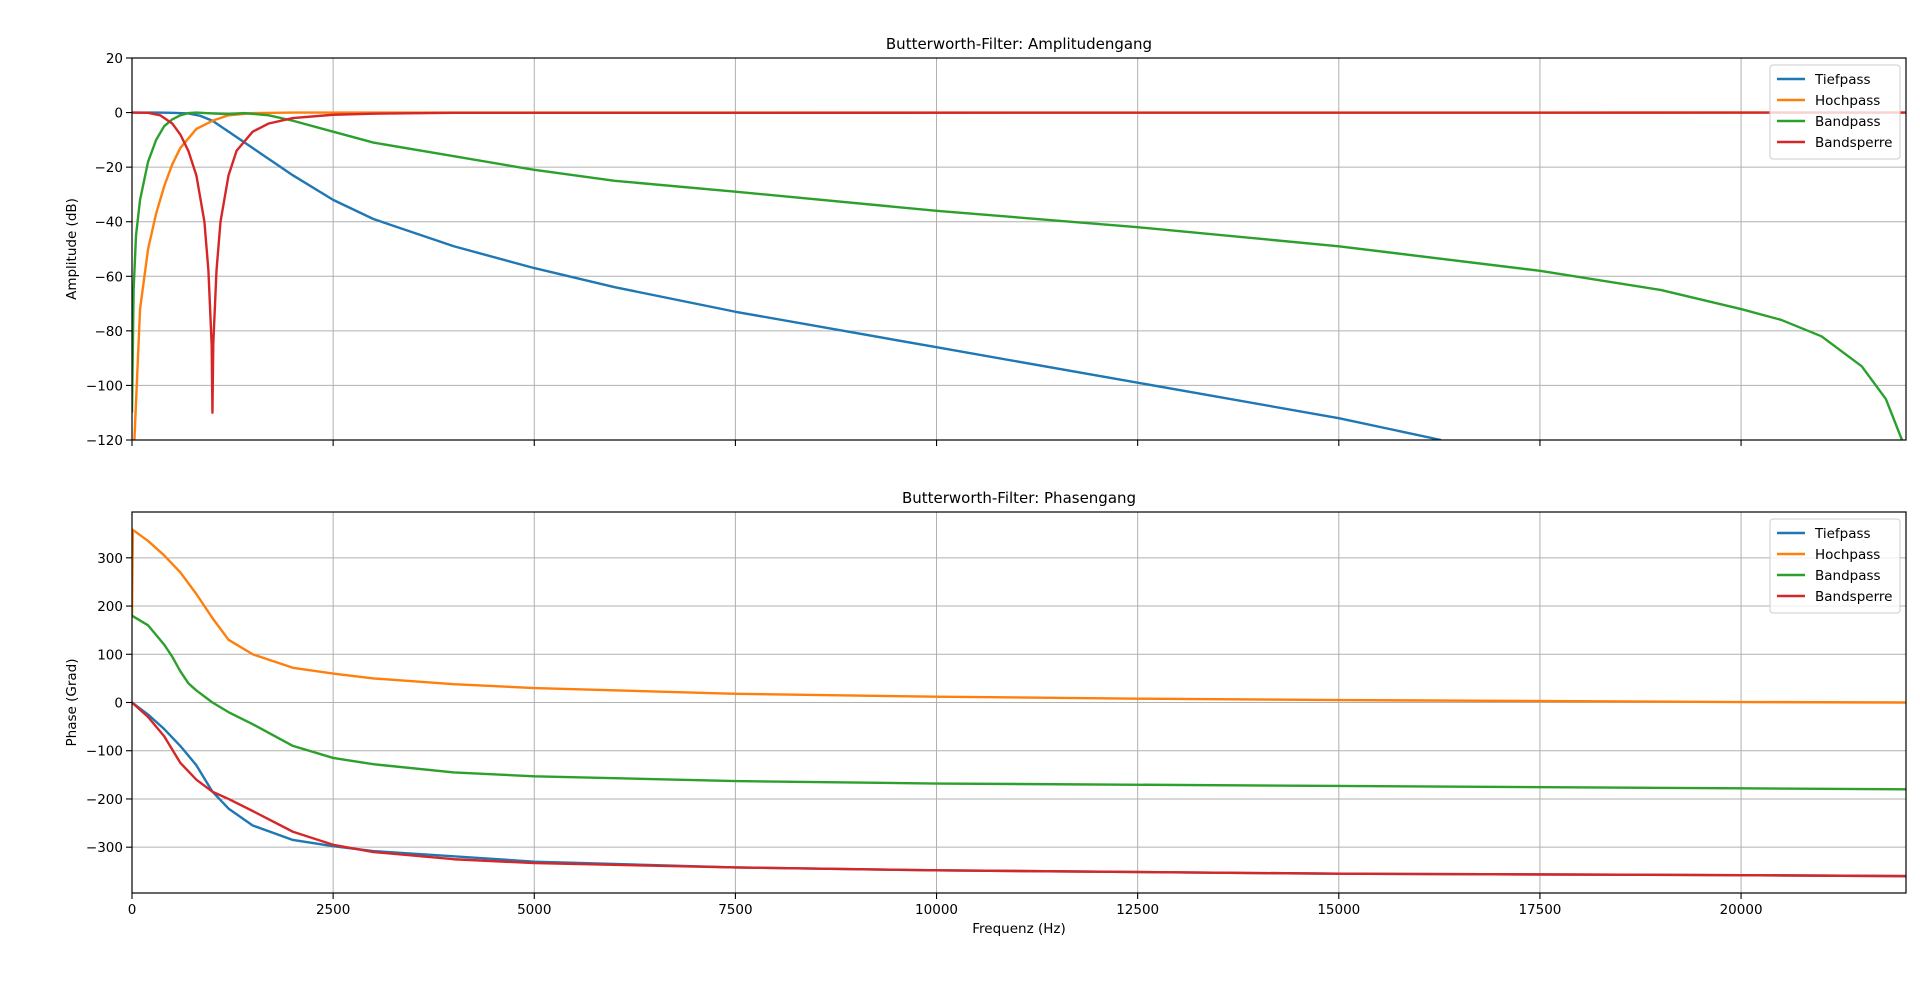  I want to click on x-tick-label: 2500, so click(333, 910).